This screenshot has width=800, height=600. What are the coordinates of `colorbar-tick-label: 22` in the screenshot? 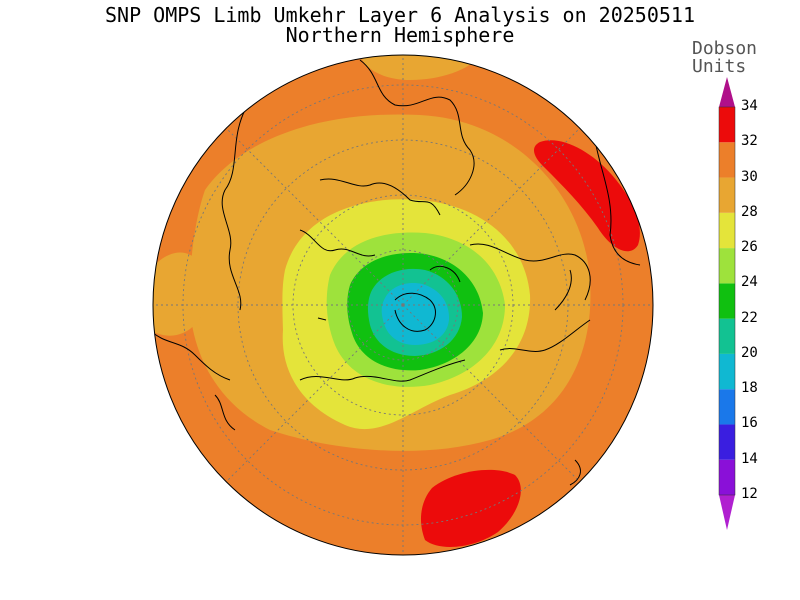 It's located at (749, 317).